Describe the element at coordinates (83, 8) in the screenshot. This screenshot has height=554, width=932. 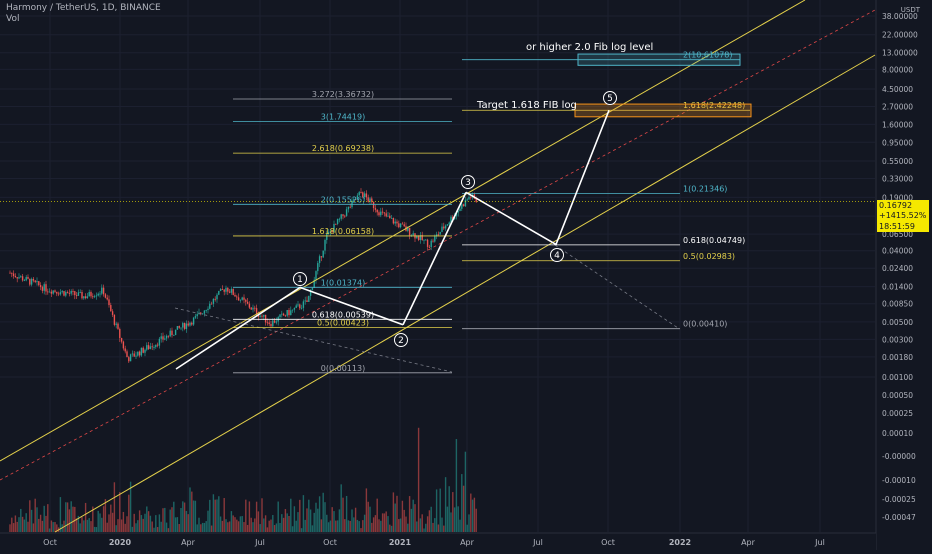
I see `symbol-title: Harmony / TetherUS, 1D, BINANCE` at that location.